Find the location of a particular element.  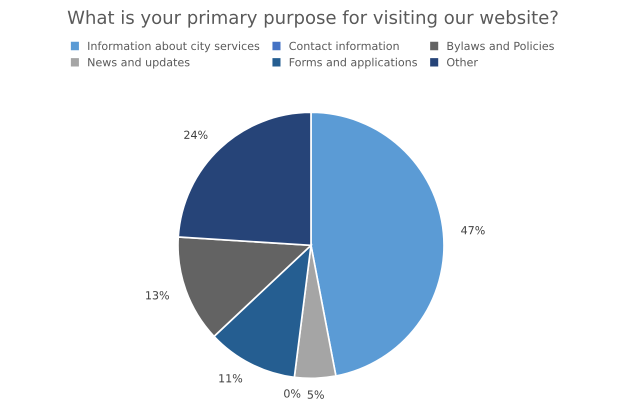

data-label: 13% is located at coordinates (157, 295).